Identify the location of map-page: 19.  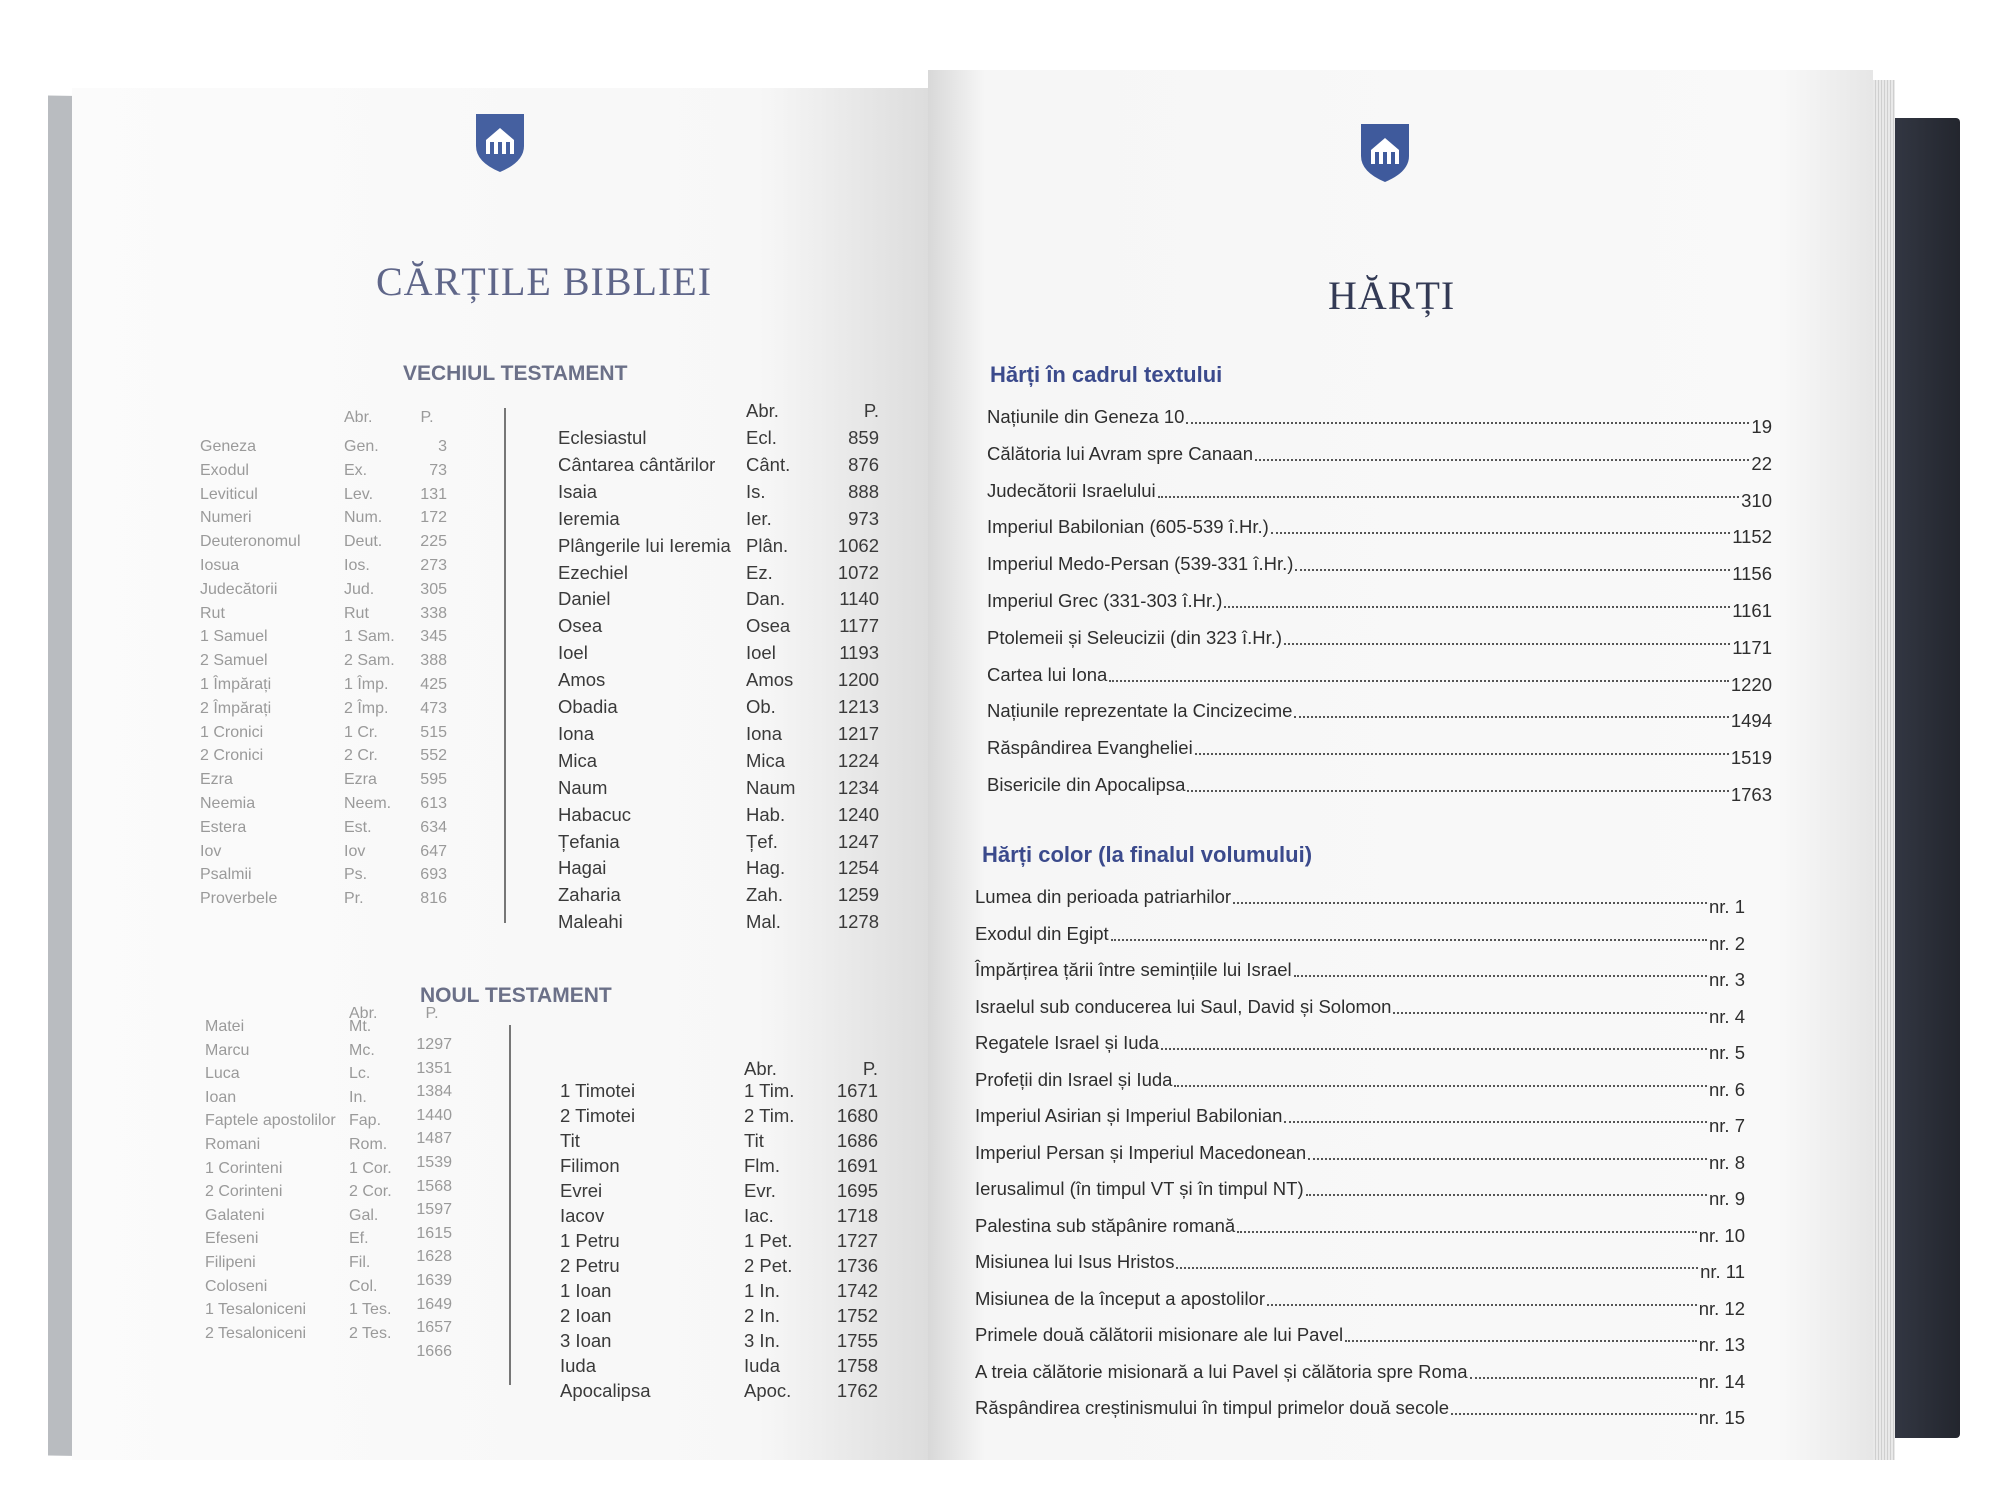
(1761, 426).